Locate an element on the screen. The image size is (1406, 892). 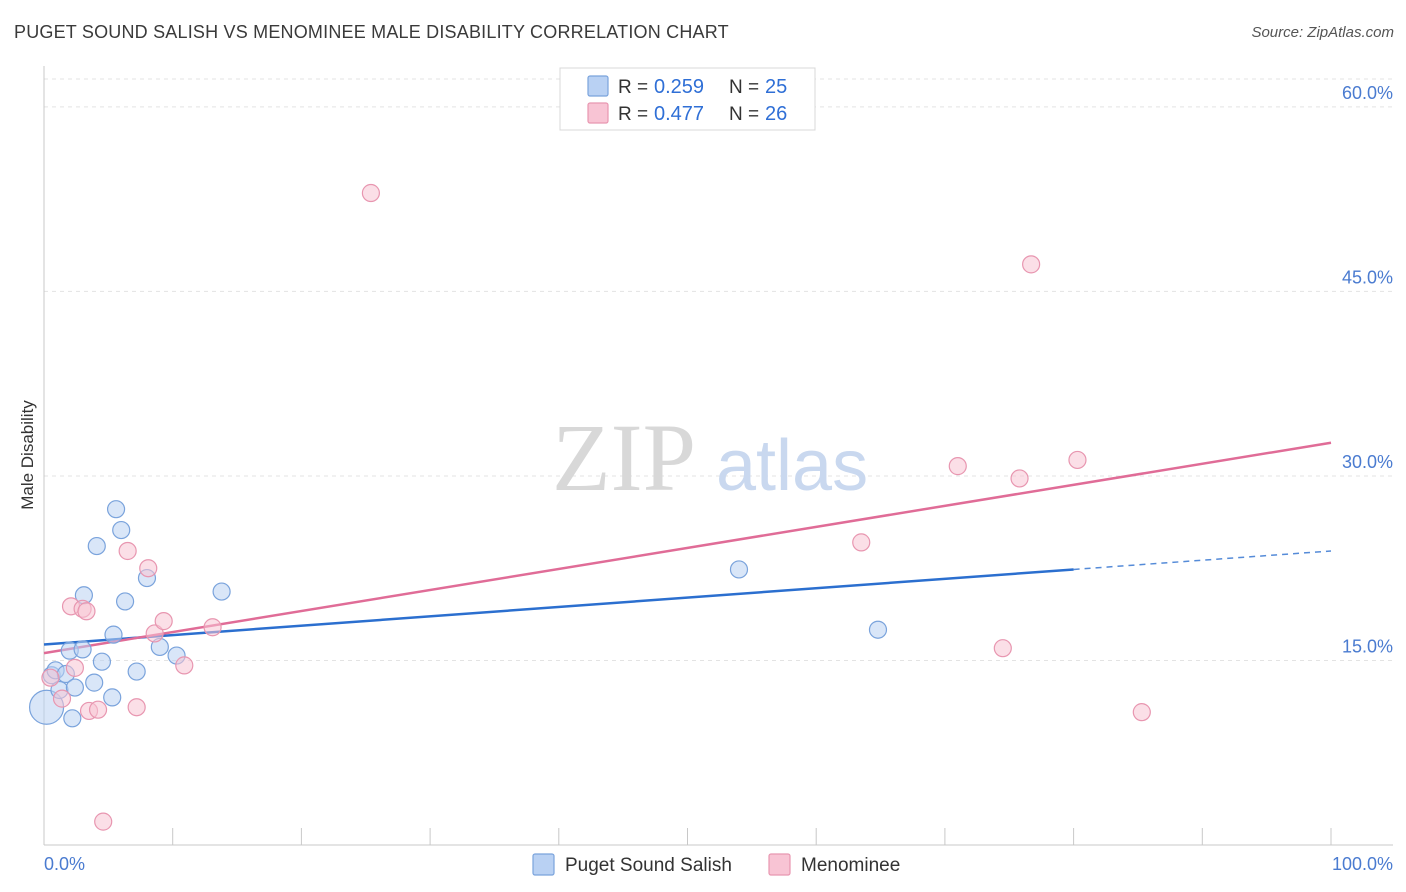
source-label: Source: ZipAtlas.com is located at coordinates (1322, 32).